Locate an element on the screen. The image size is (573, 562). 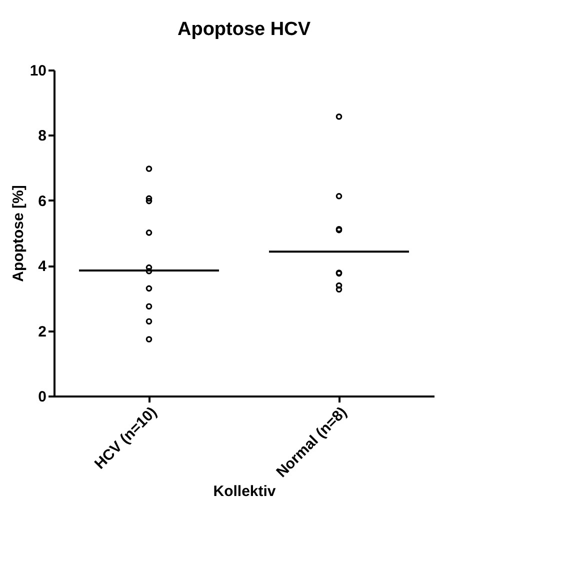
y-tick-label: 8 is located at coordinates (42, 136).